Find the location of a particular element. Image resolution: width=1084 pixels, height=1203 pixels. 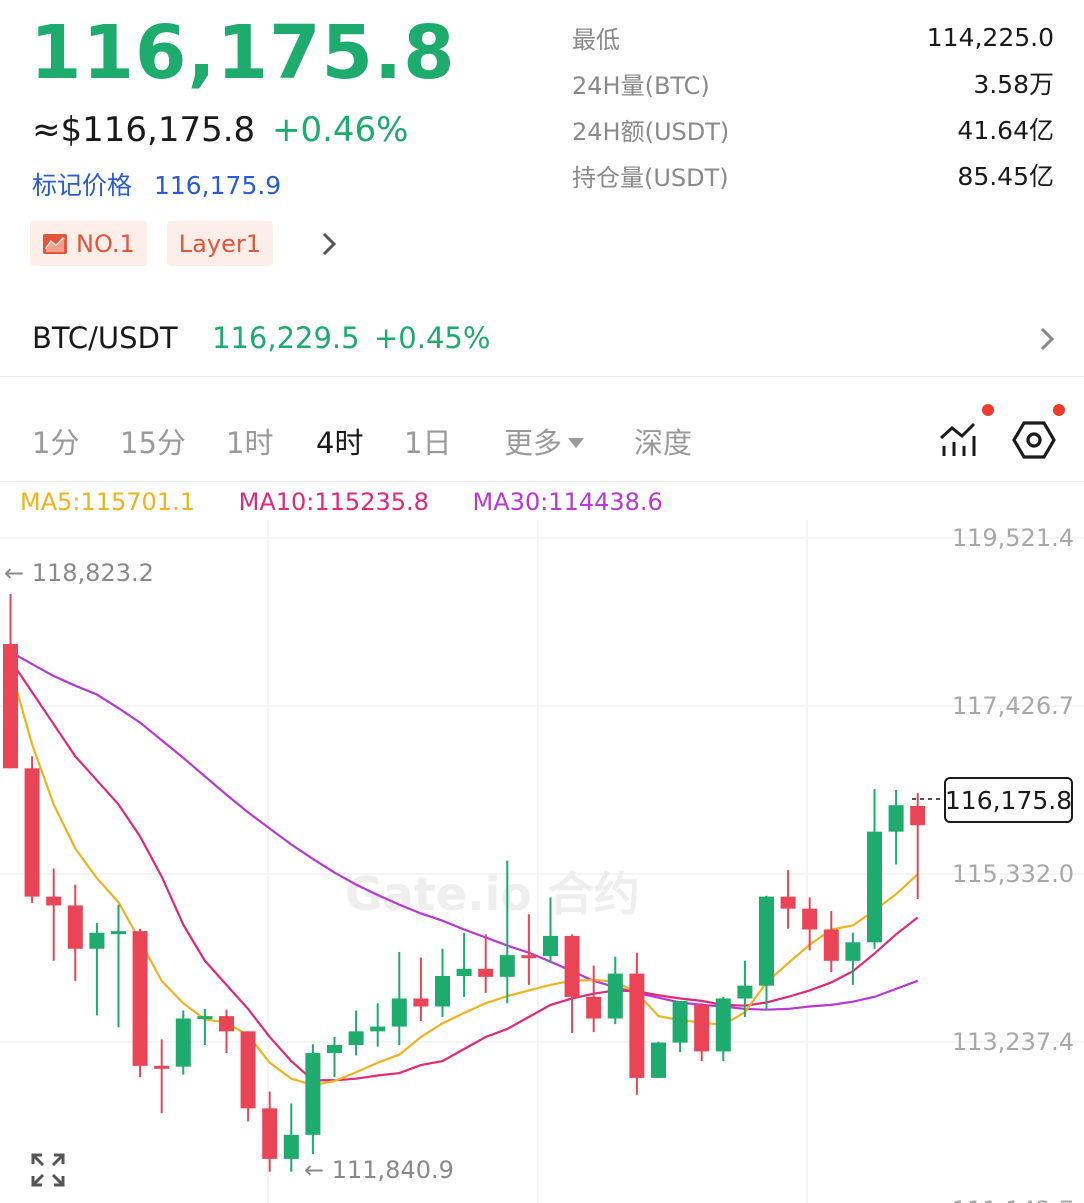

high-annotation: ← 118,823.2 is located at coordinates (79, 573).